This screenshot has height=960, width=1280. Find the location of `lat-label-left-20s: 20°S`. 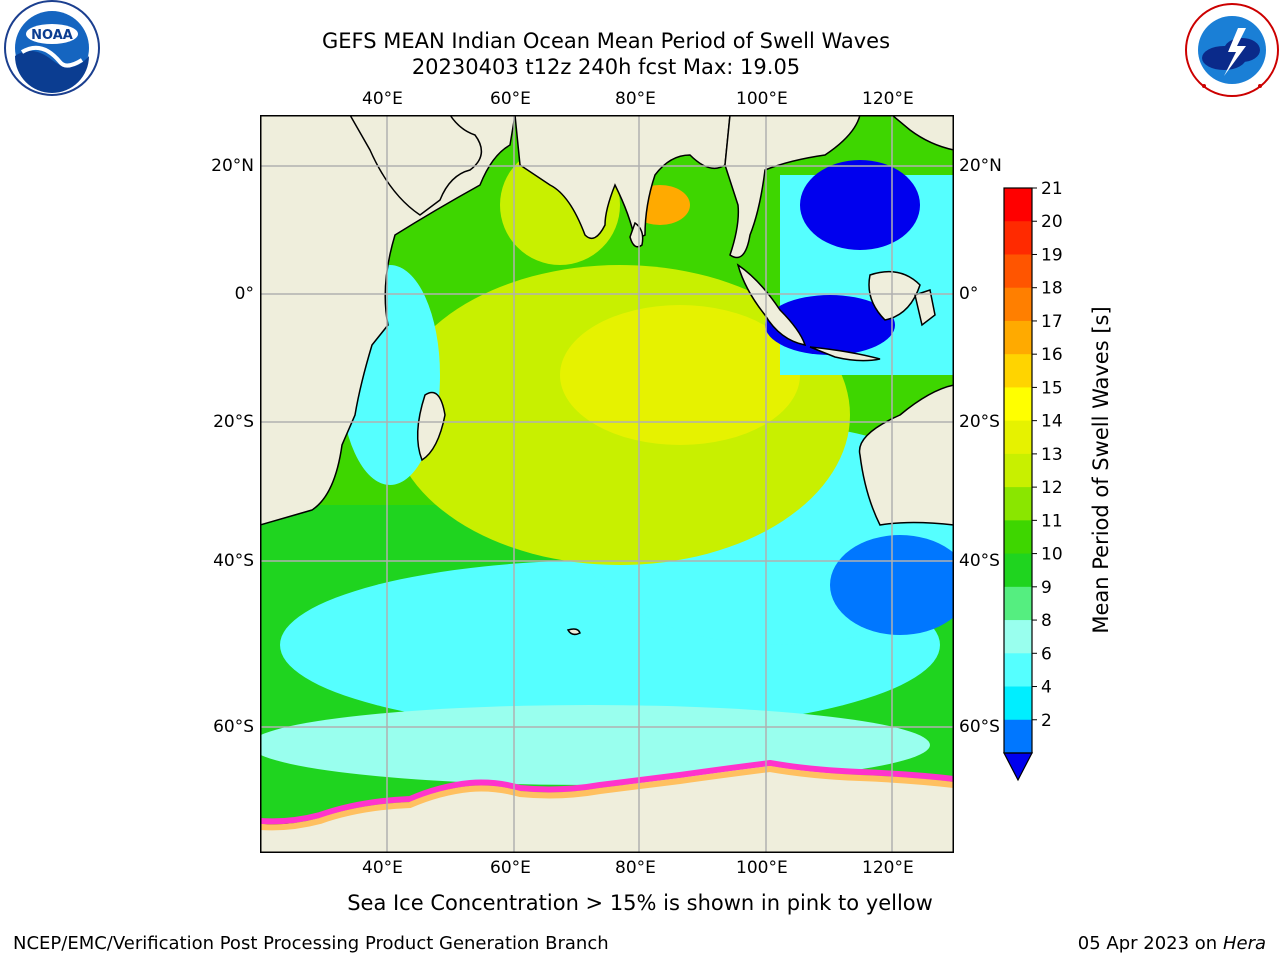

lat-label-left-20s: 20°S is located at coordinates (233, 422).